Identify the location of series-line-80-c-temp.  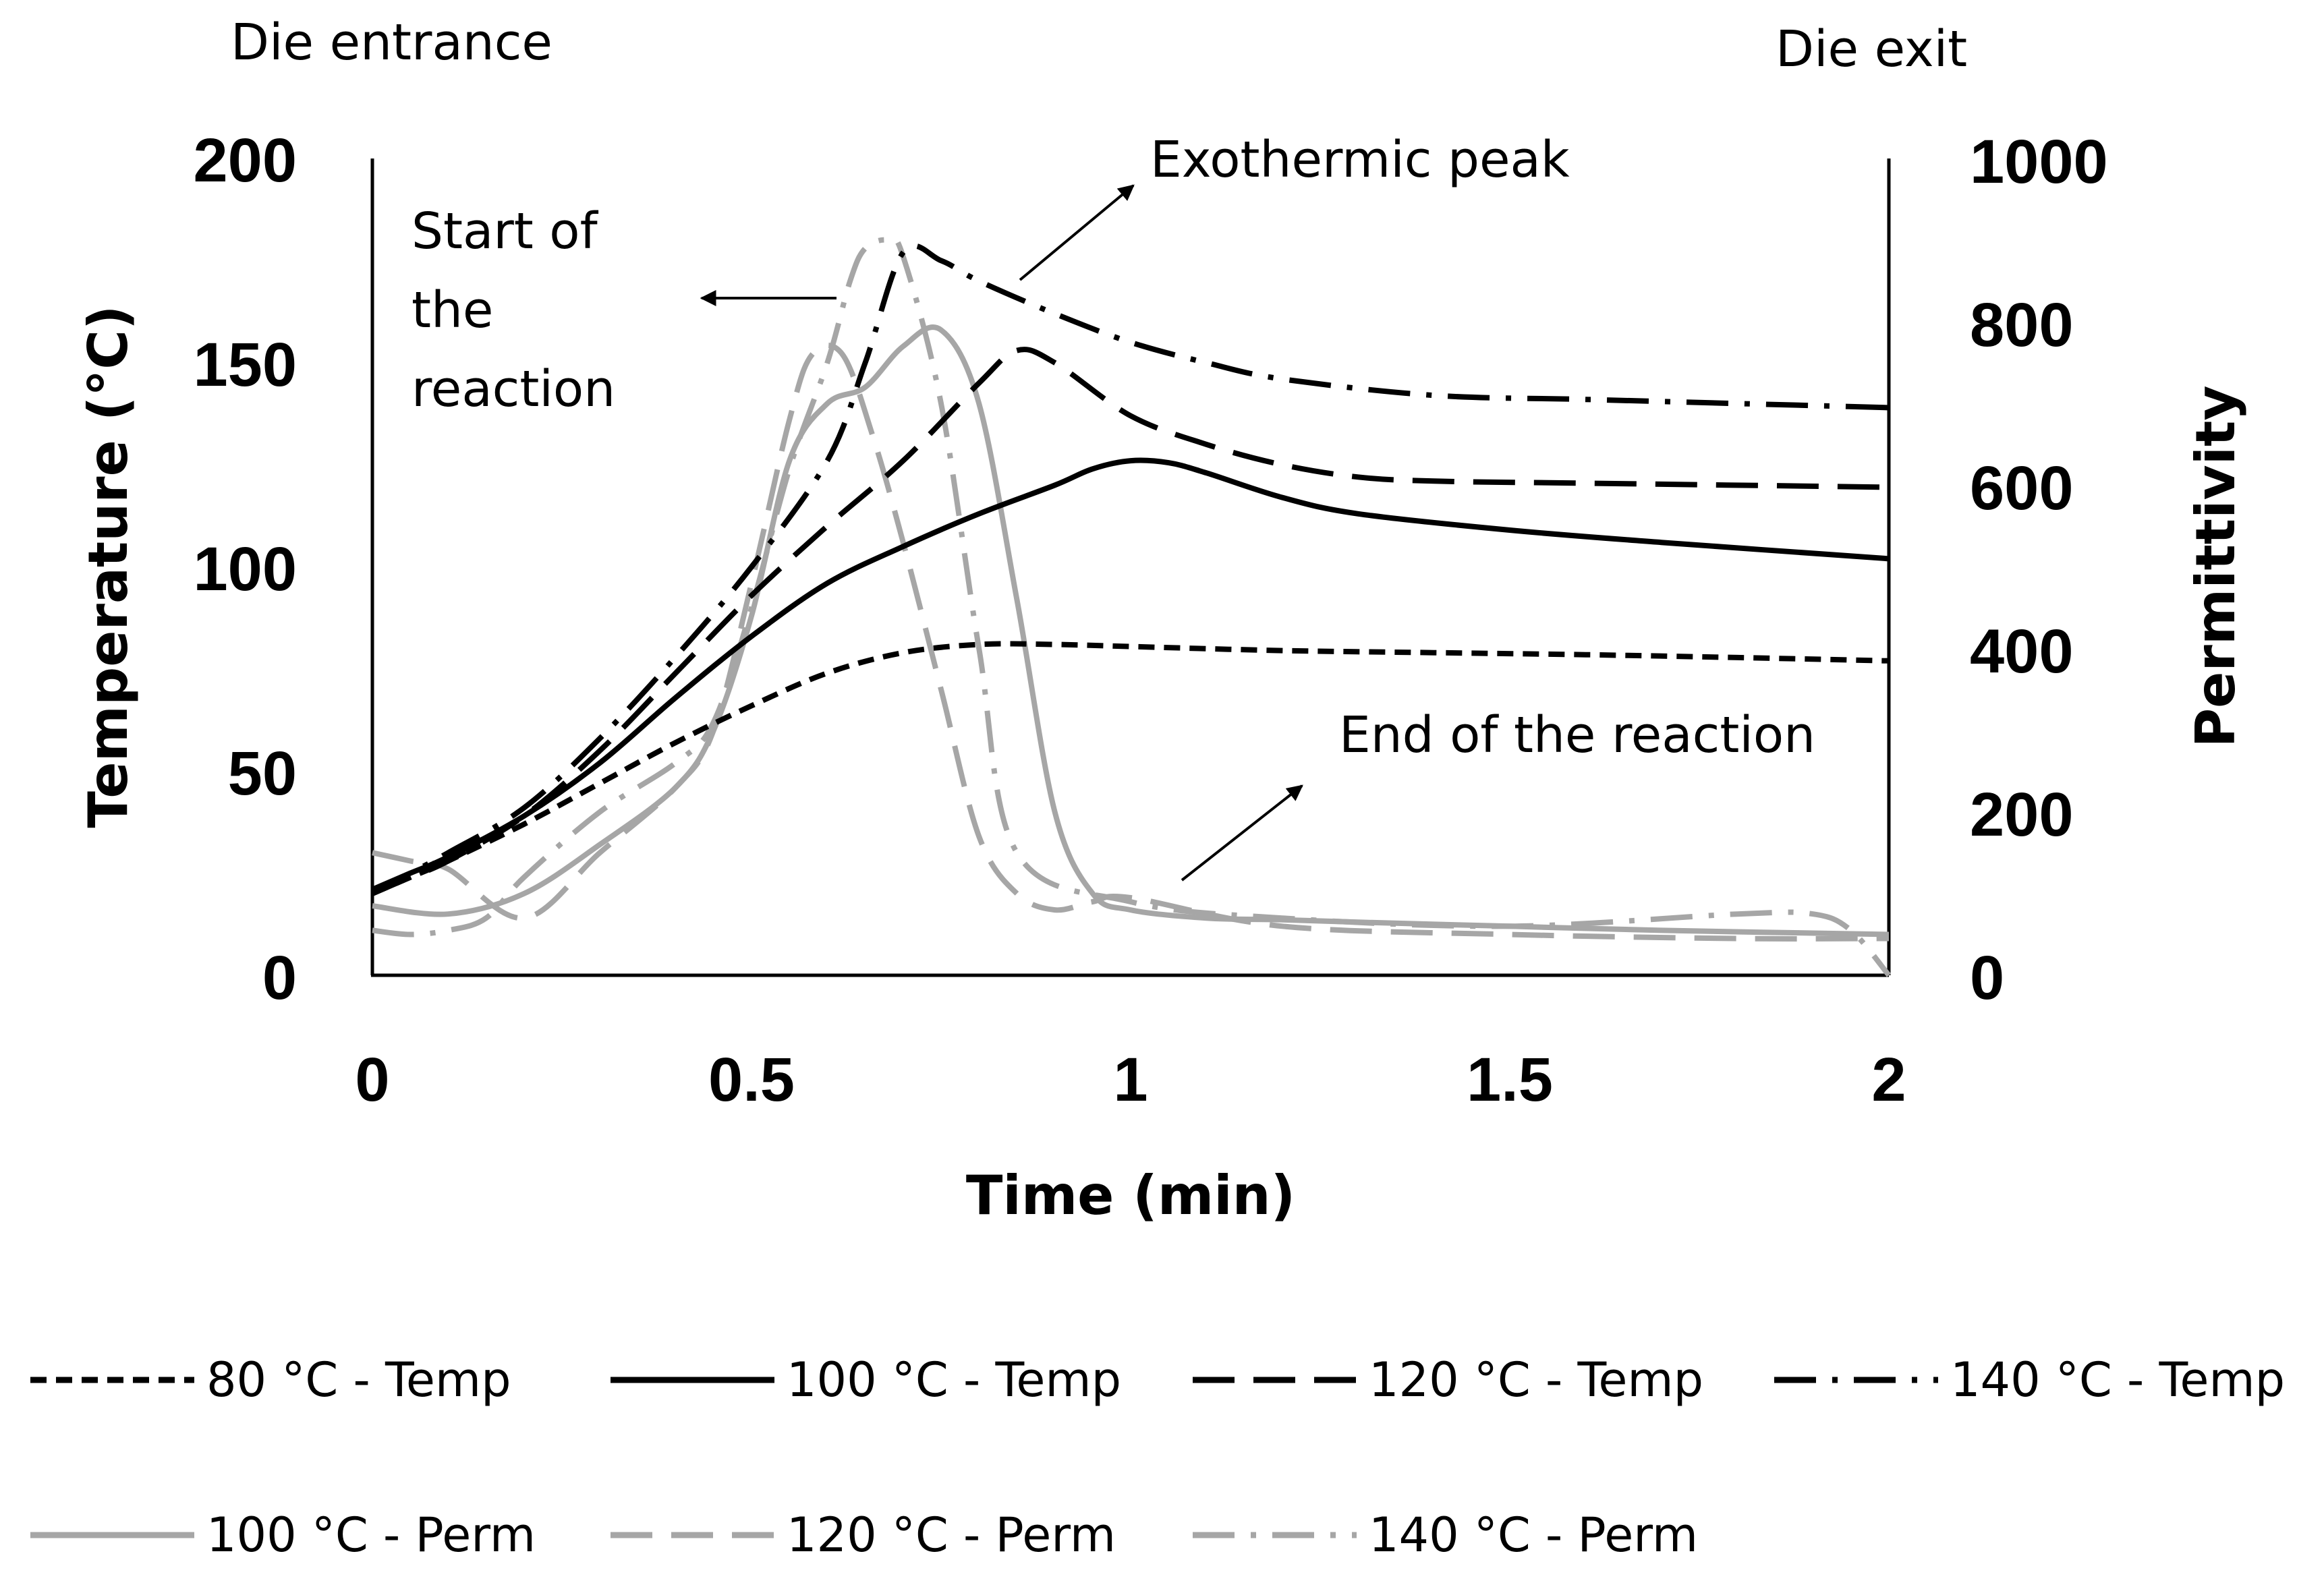
(1130, 768).